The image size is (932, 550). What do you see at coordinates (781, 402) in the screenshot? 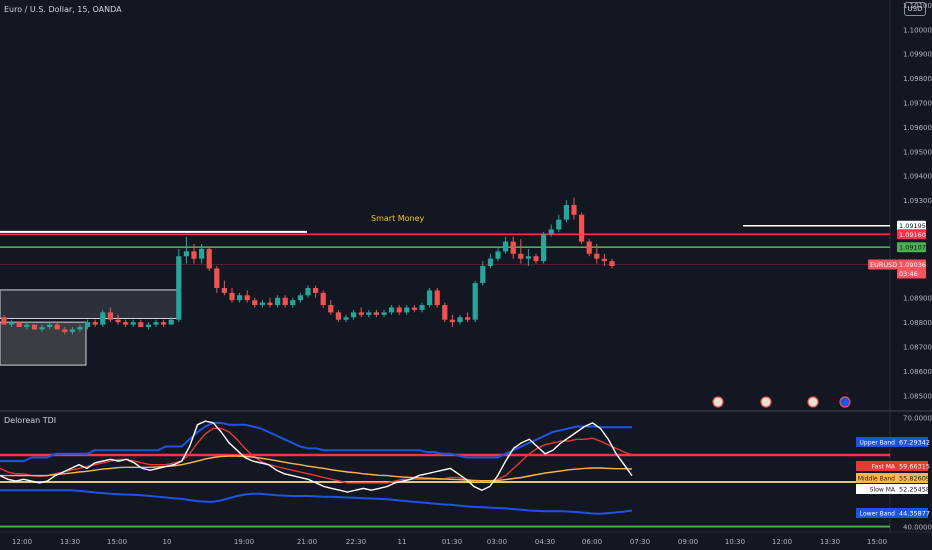
I see `event-icons` at bounding box center [781, 402].